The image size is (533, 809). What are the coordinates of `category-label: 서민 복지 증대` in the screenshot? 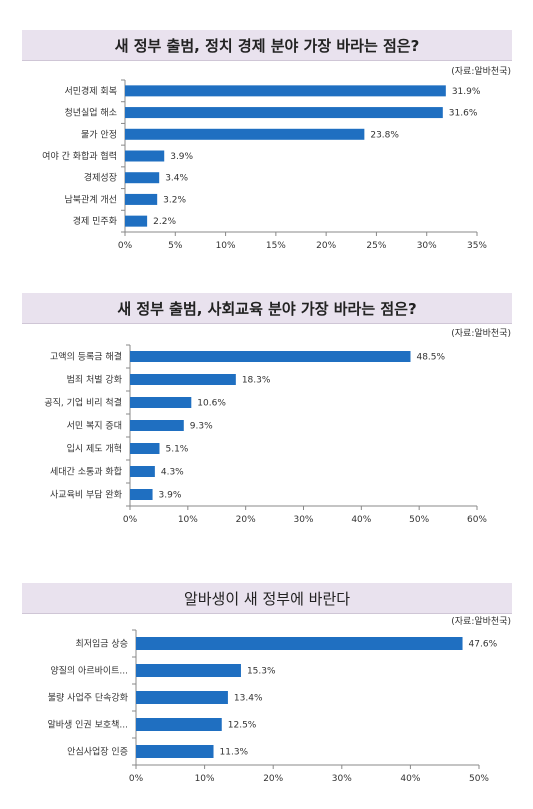 It's located at (94, 426).